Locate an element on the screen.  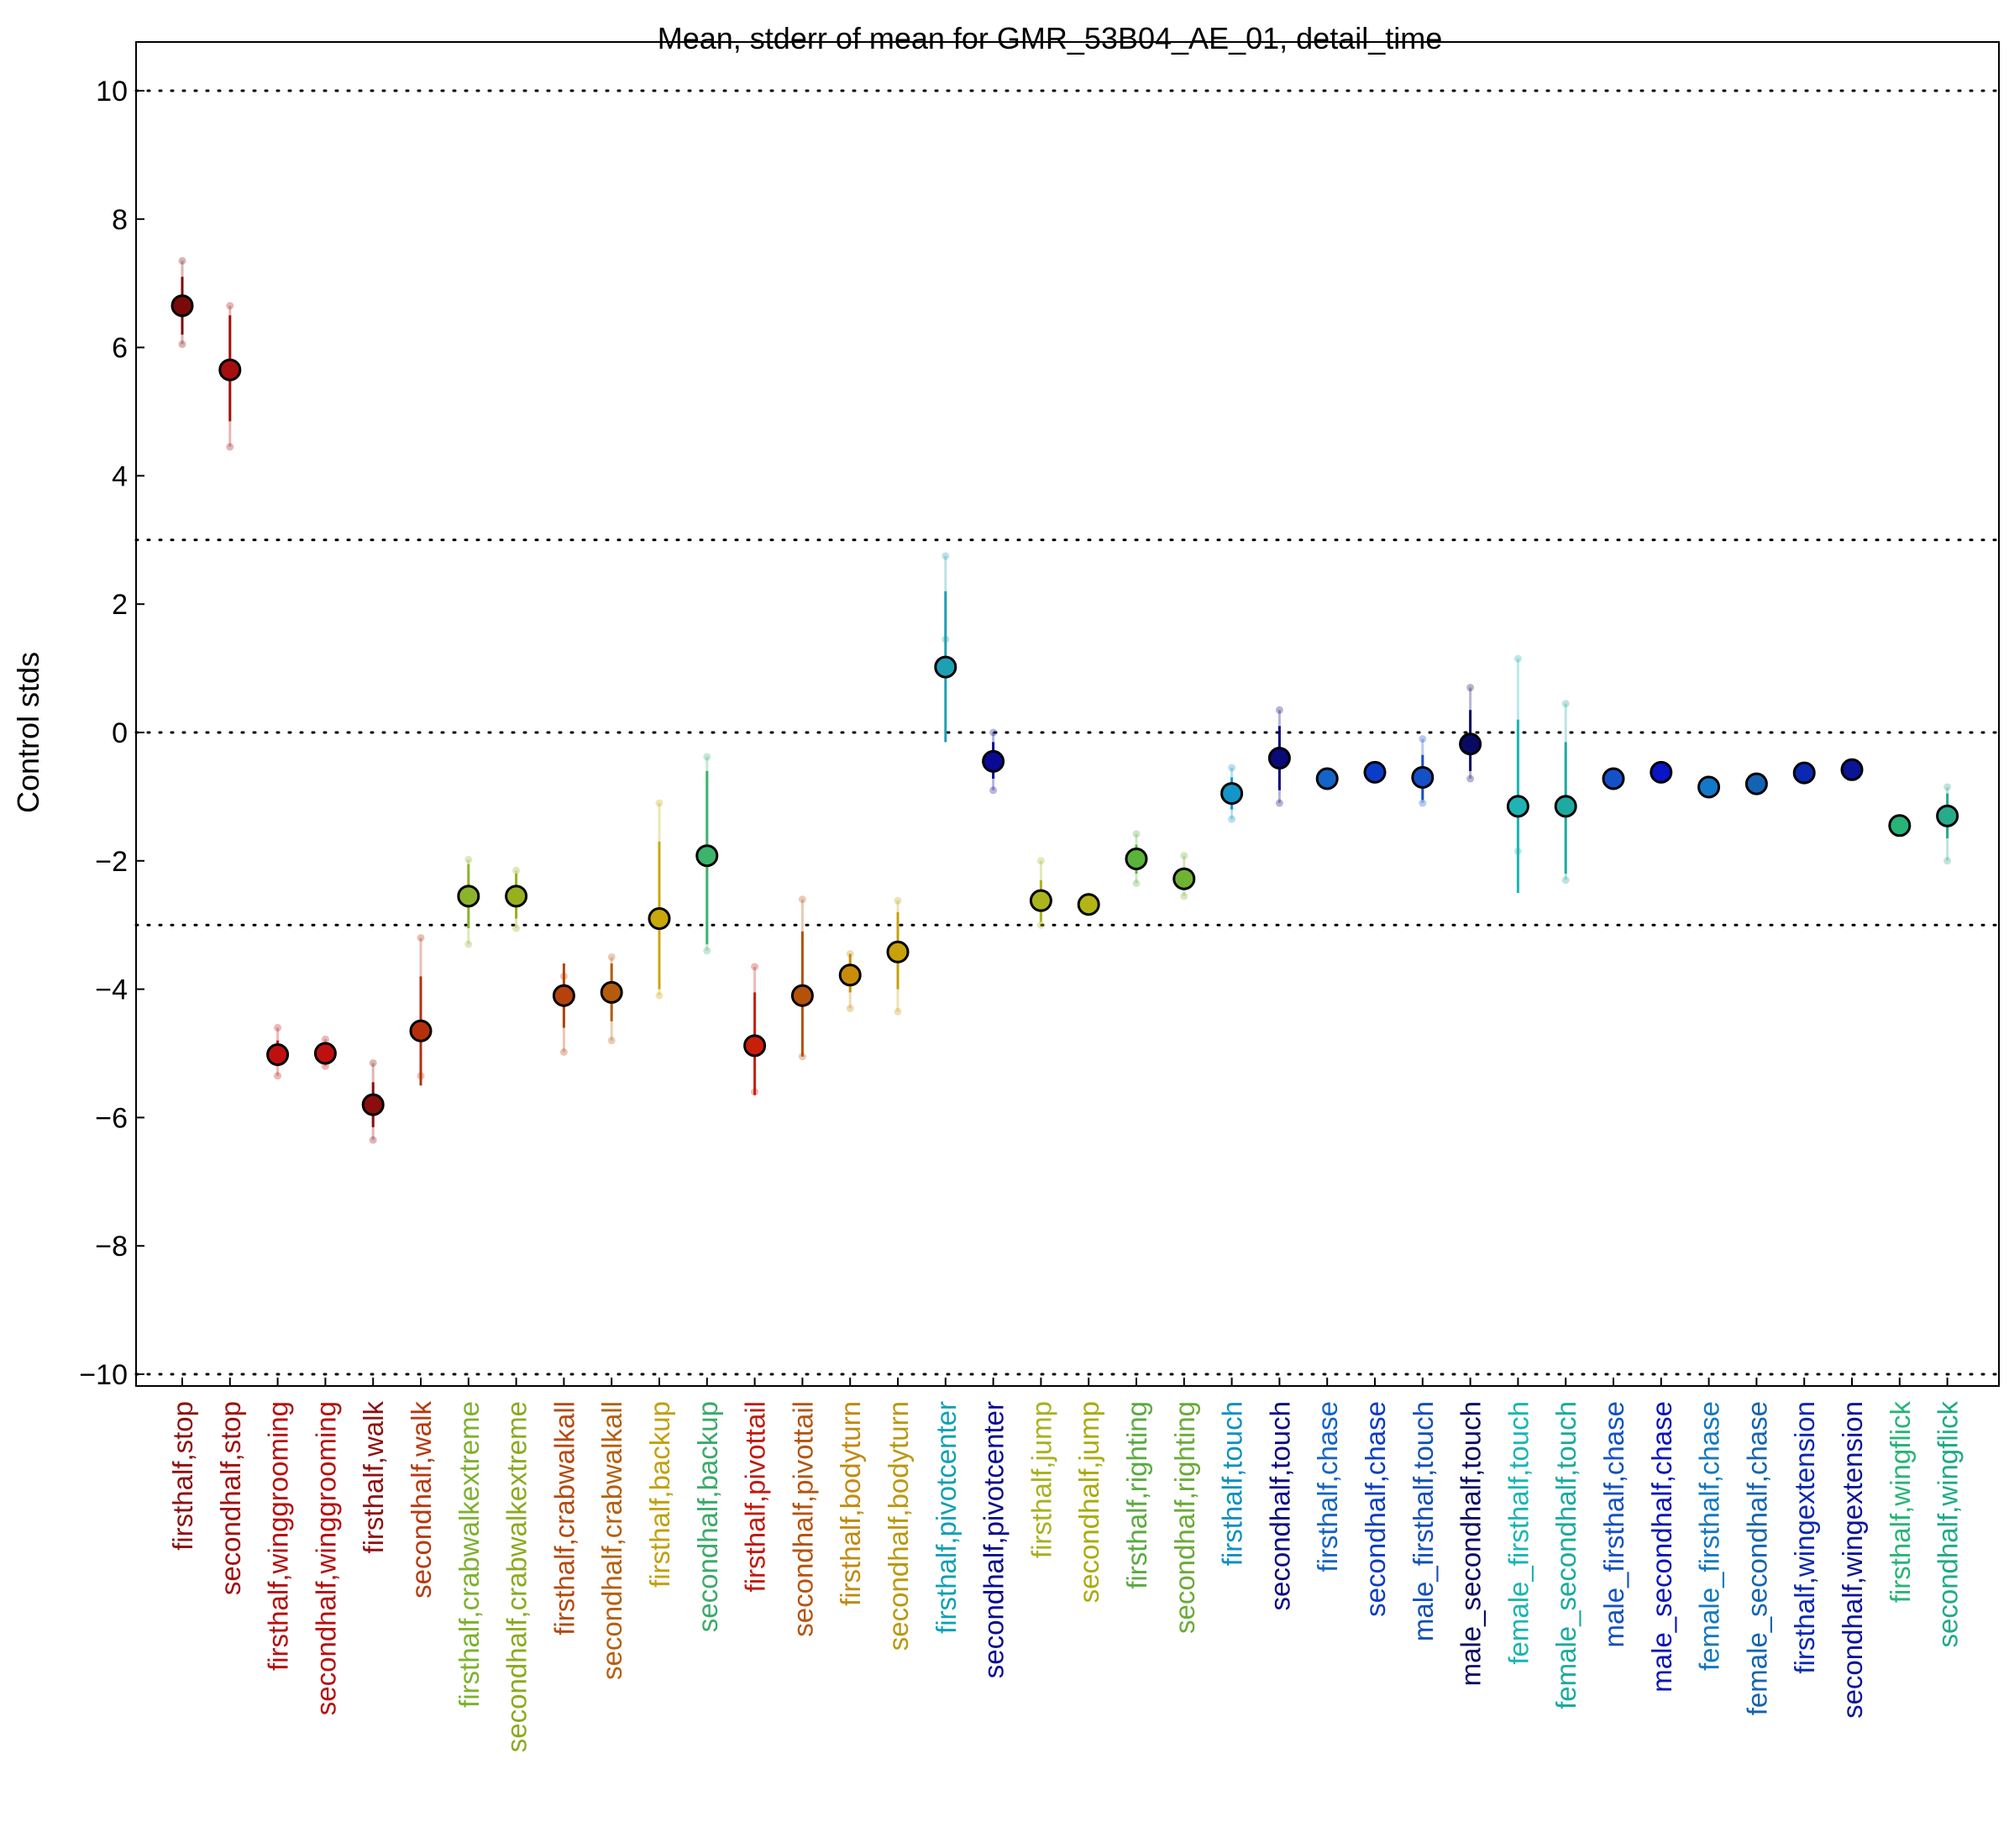
x-tick-label: secondhalf,stop is located at coordinates (230, 1498).